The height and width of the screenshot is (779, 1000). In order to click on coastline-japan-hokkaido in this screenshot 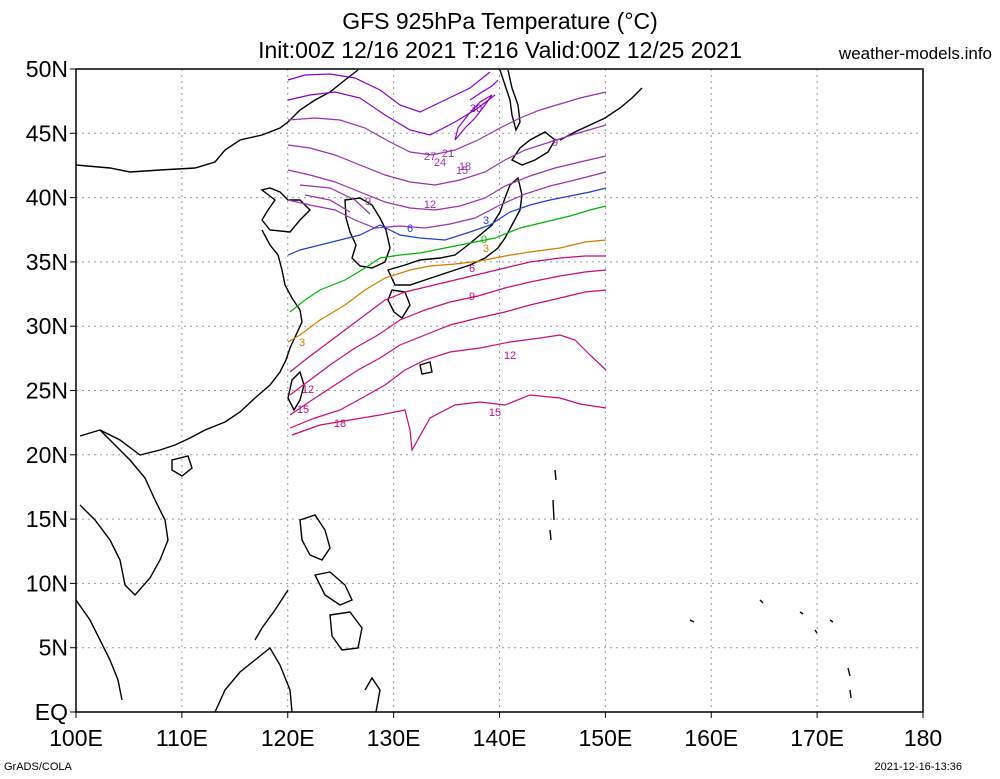, I will do `click(533, 148)`.